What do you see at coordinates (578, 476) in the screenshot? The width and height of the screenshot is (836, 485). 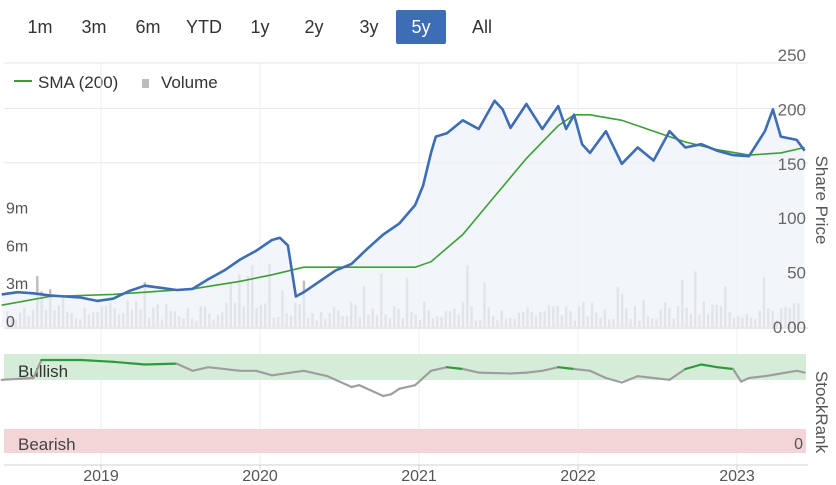 I see `x-tick-label: 2022` at bounding box center [578, 476].